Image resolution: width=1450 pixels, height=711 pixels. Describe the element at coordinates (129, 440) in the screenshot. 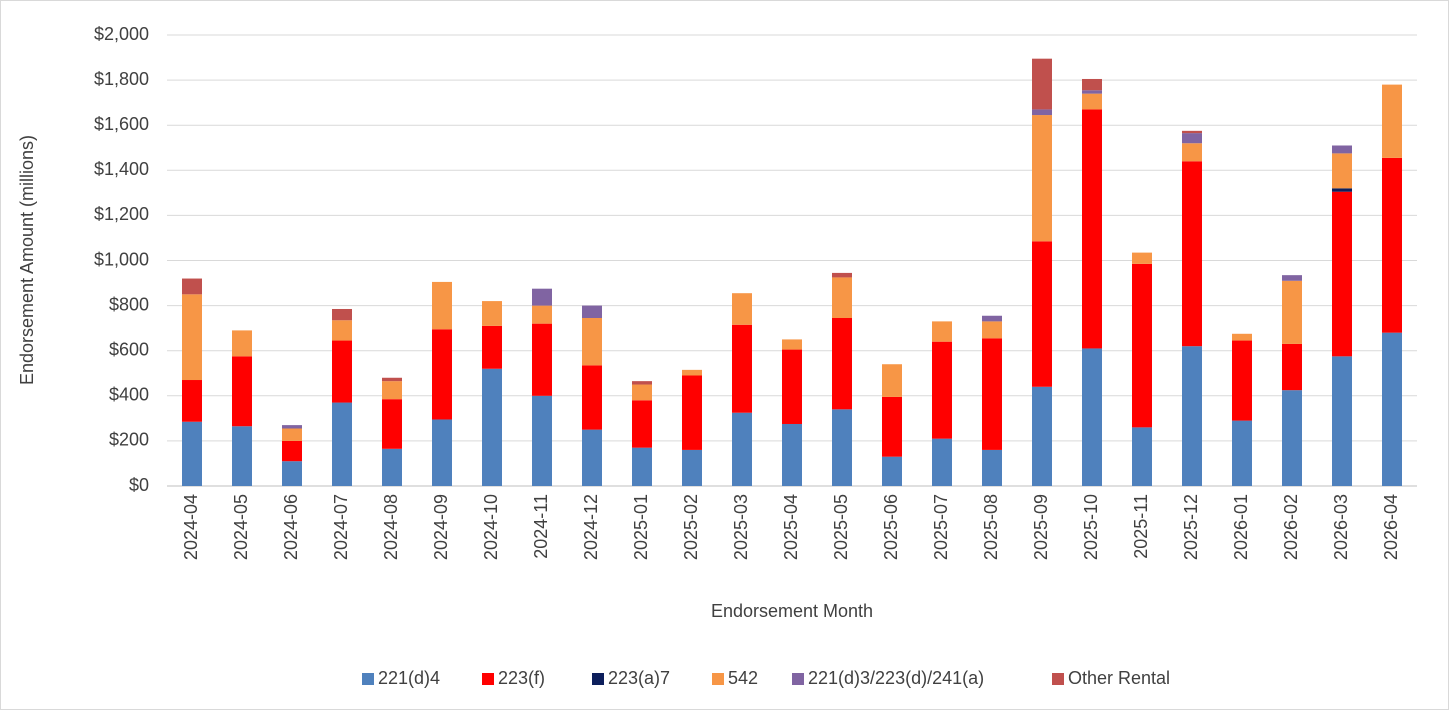

I see `y-tick-label: $200` at that location.